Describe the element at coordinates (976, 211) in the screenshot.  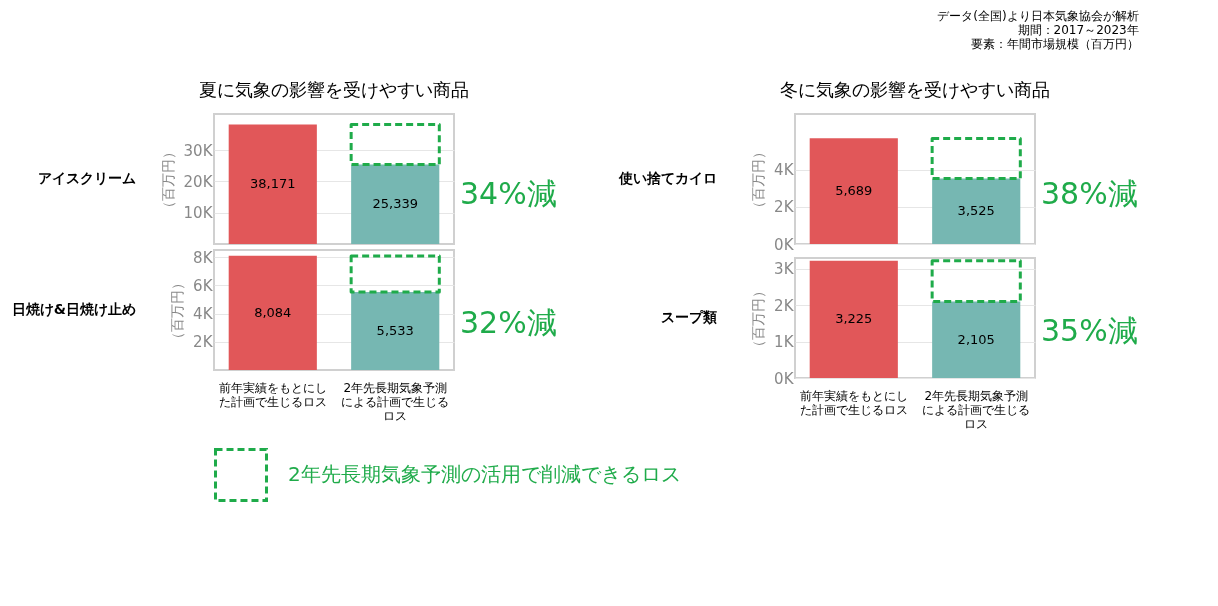
I see `data-label: 3,525` at that location.